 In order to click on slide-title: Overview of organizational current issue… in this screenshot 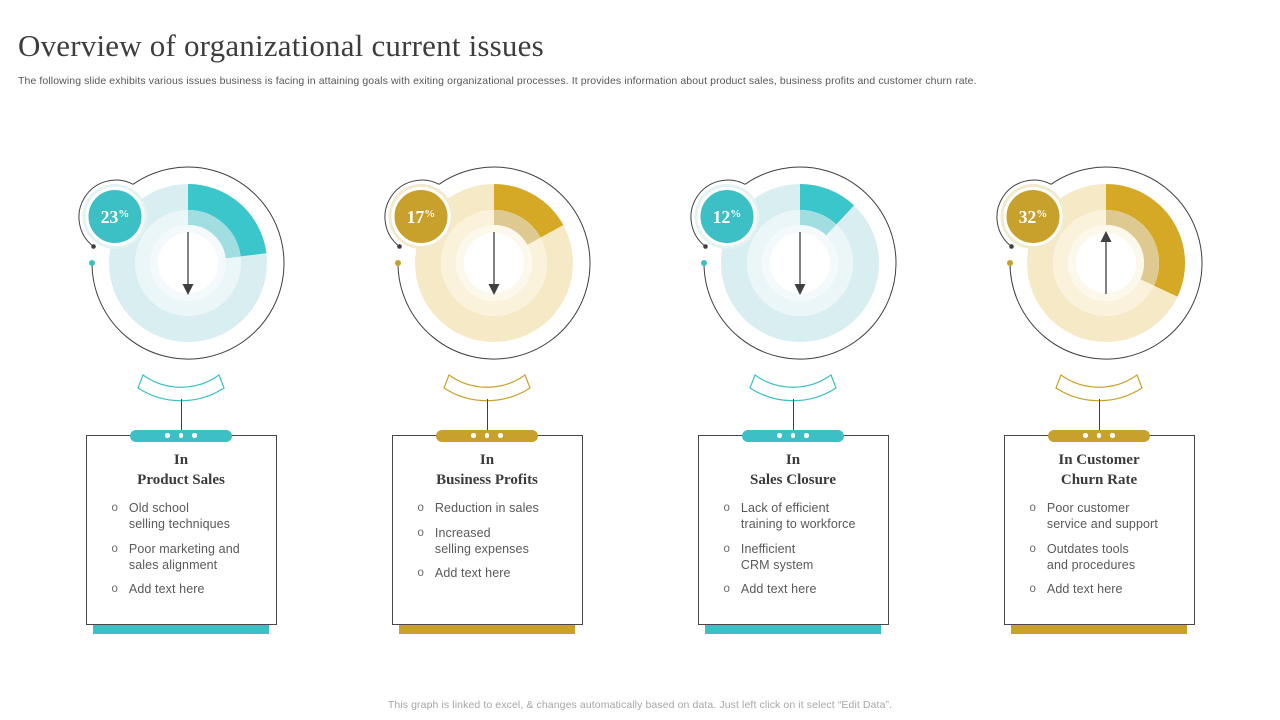, I will do `click(281, 45)`.